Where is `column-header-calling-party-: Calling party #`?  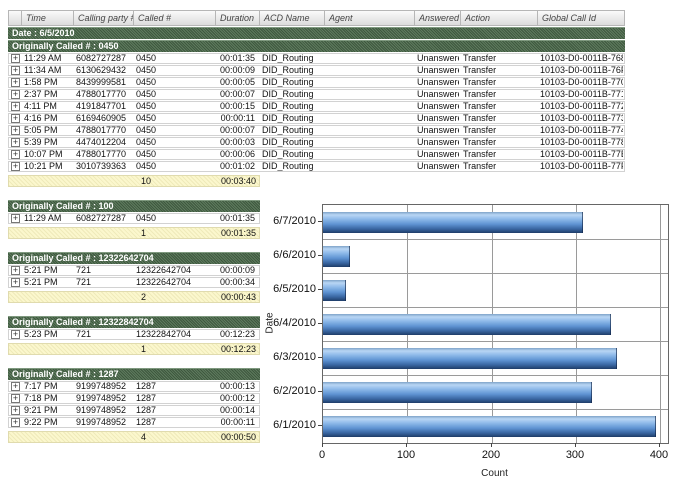
column-header-calling-party-: Calling party # is located at coordinates (104, 18).